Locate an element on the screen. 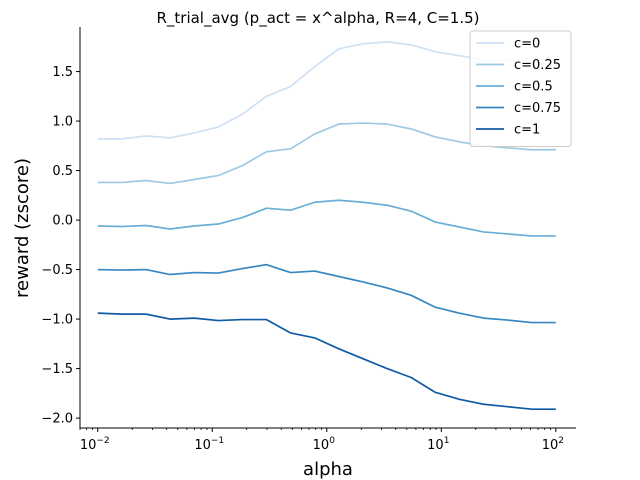 The height and width of the screenshot is (480, 640). x-tick-label: 10⁻² is located at coordinates (95, 444).